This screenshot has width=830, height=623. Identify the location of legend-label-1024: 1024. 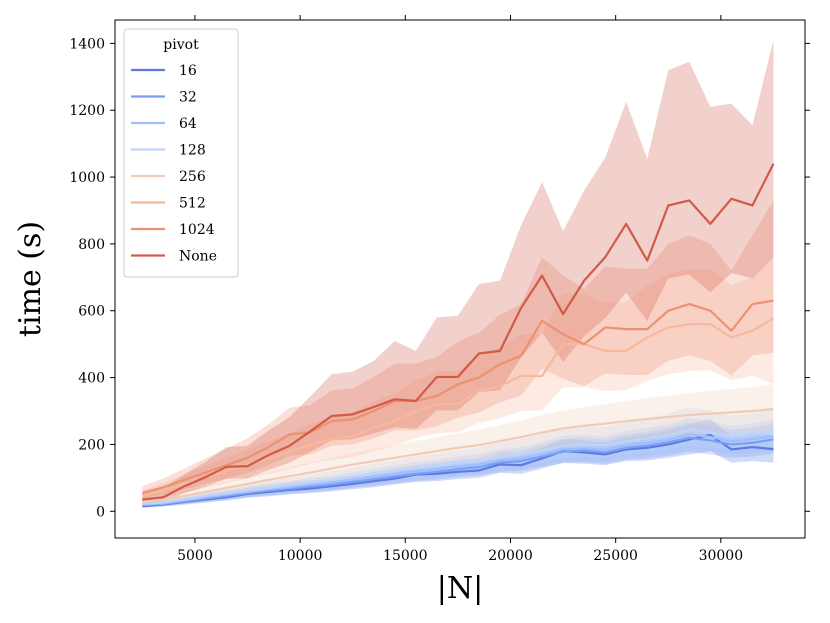
(197, 230).